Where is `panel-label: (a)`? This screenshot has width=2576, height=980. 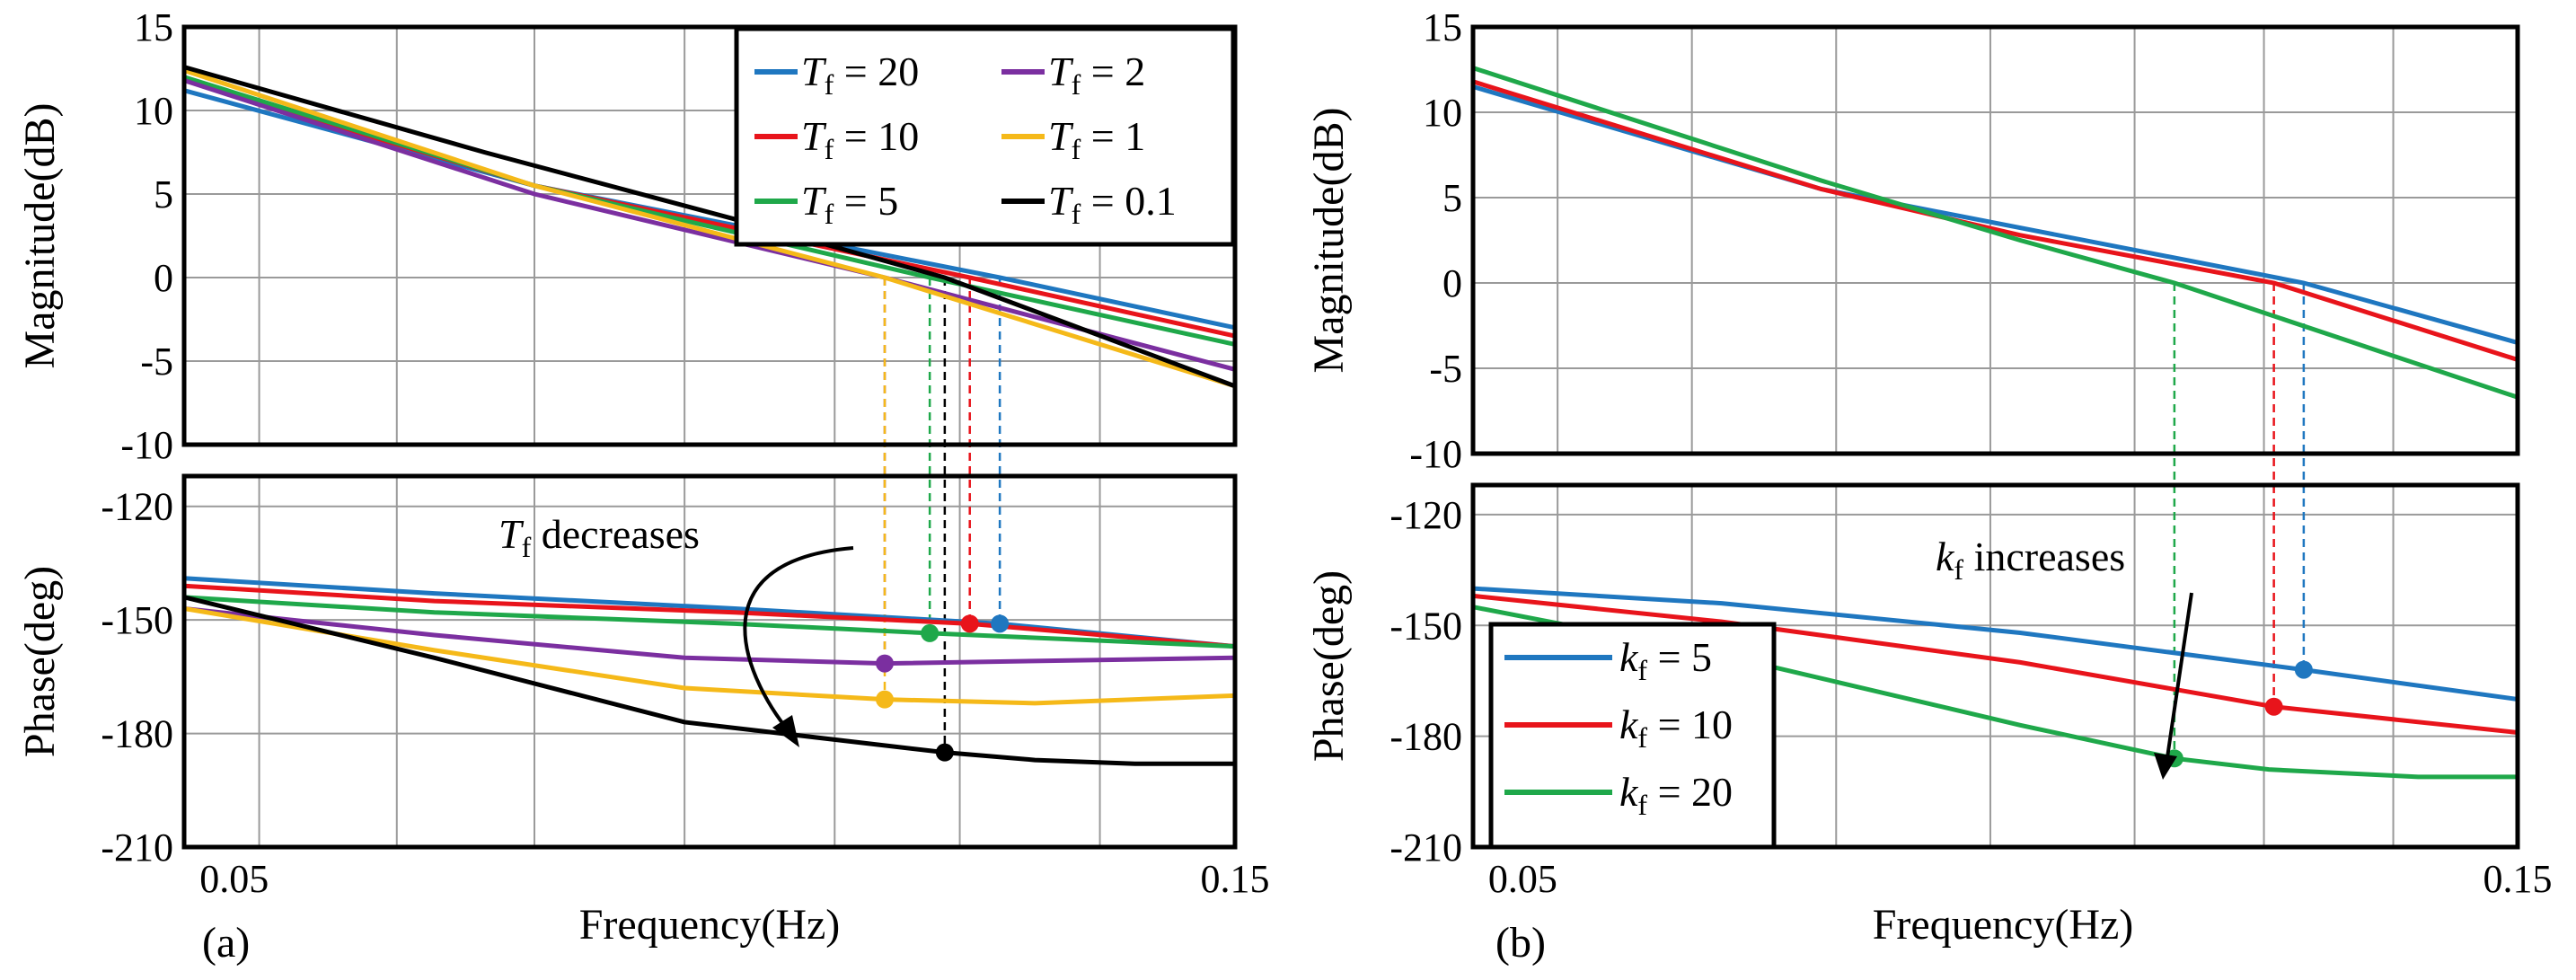
panel-label: (a) is located at coordinates (226, 943).